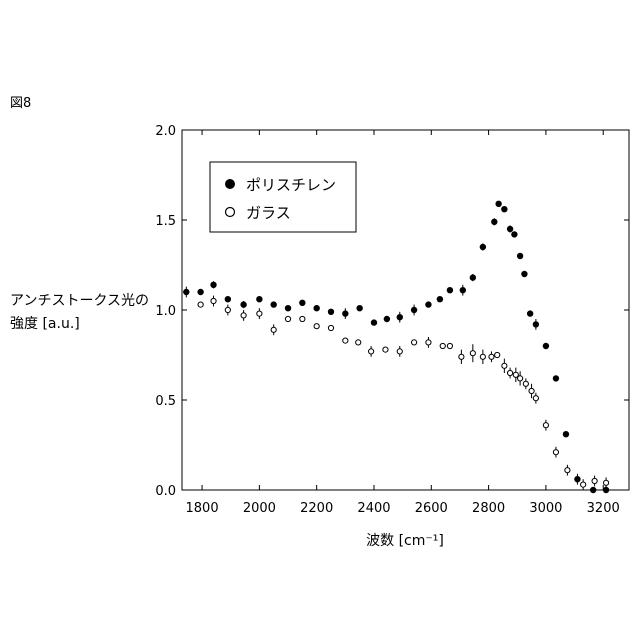 This screenshot has width=640, height=640. Describe the element at coordinates (230, 212) in the screenshot. I see `legend-marker-open` at that location.